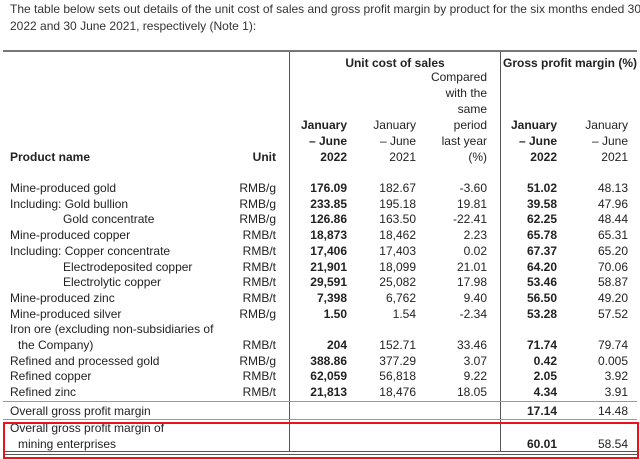 The width and height of the screenshot is (640, 459). I want to click on cell-value: 21.01, so click(471, 266).